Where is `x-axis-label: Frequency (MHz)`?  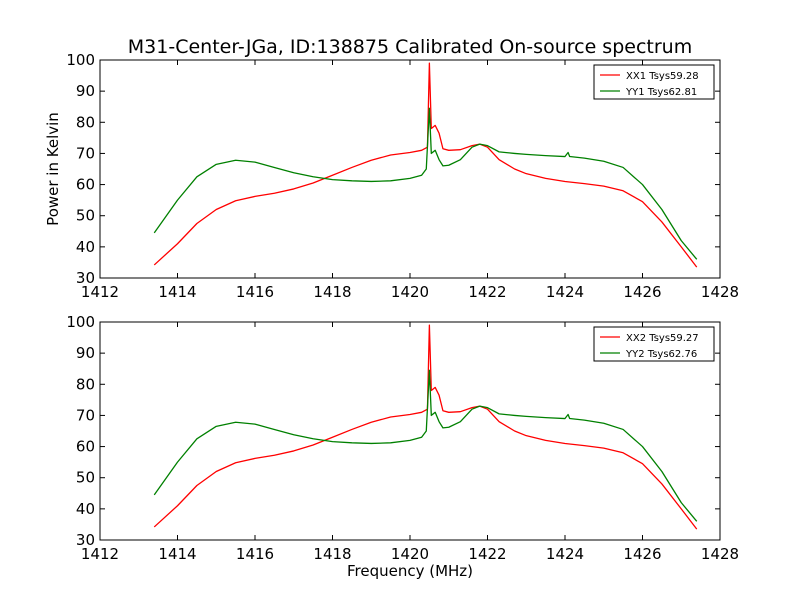 x-axis-label: Frequency (MHz) is located at coordinates (410, 571).